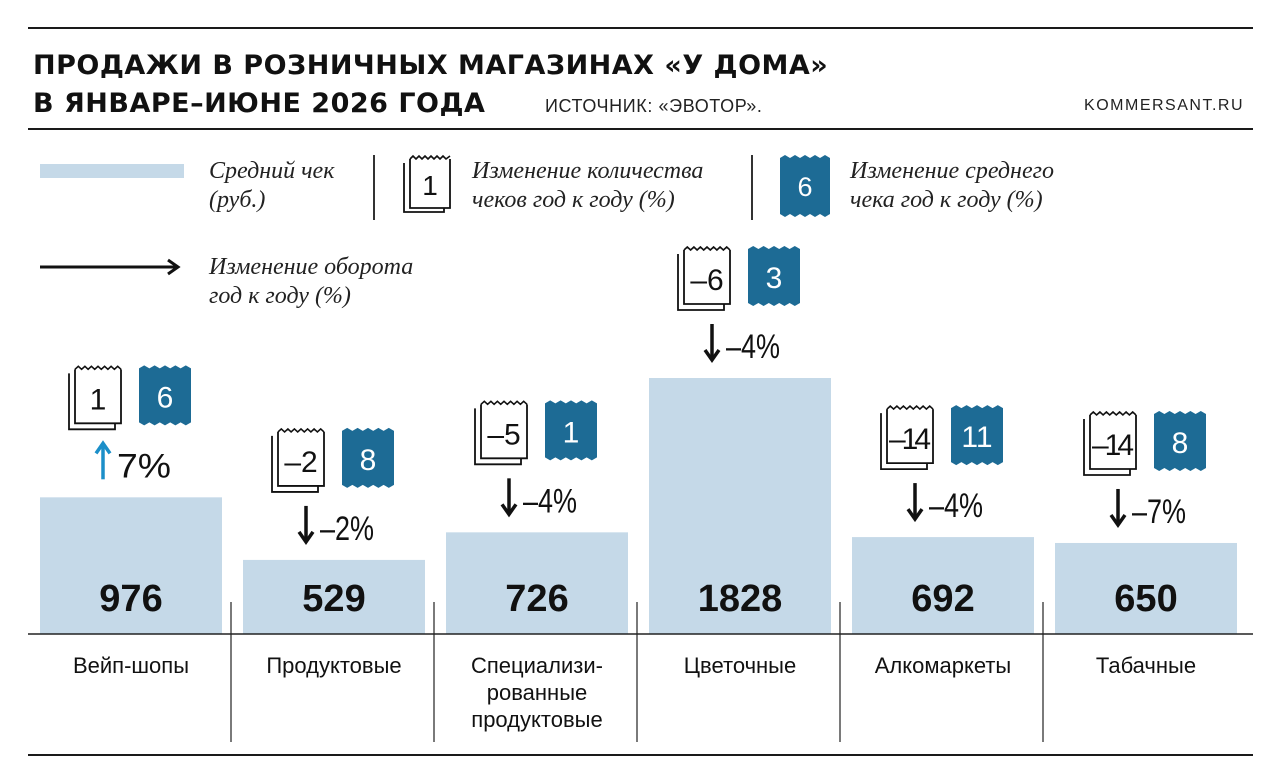  I want to click on legend-badge-icon: 6, so click(805, 186).